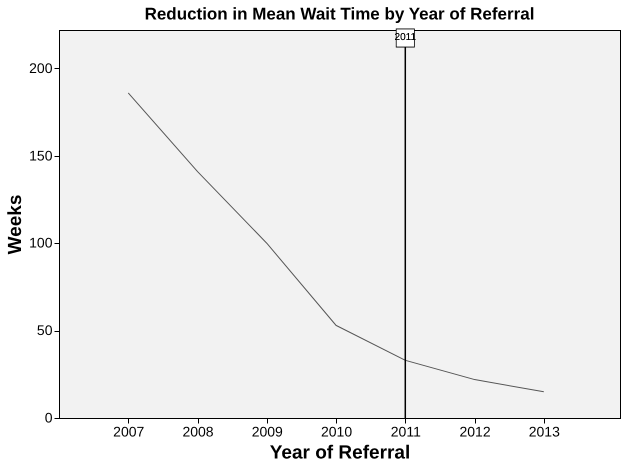 This screenshot has width=625, height=467. I want to click on x-tick-label: 2012, so click(475, 432).